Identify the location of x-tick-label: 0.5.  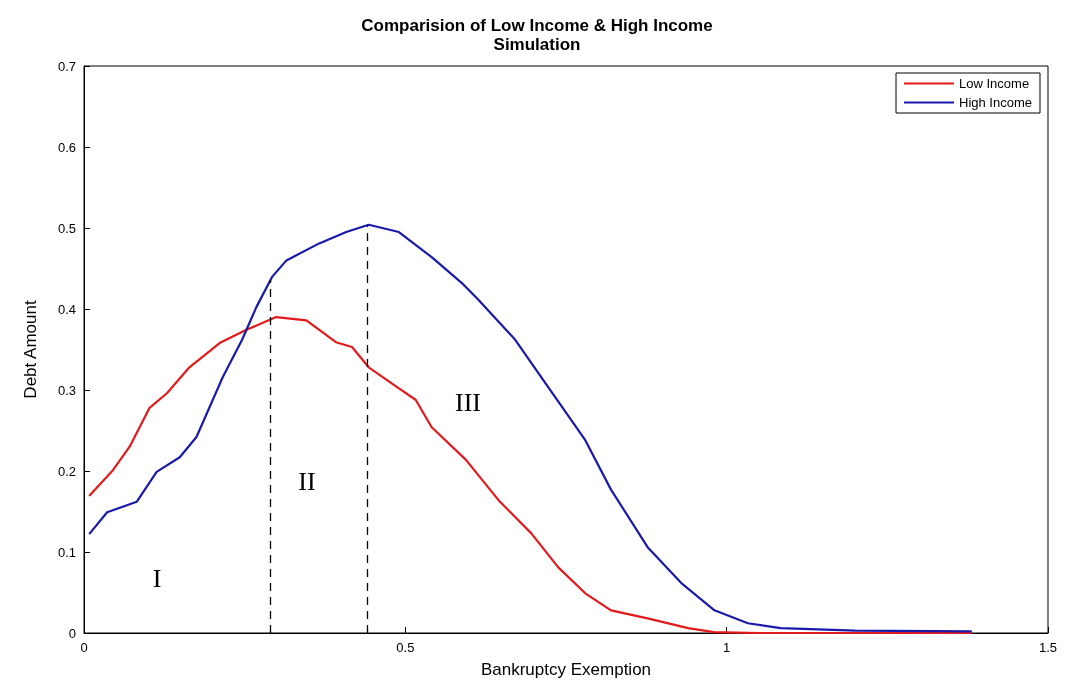
(405, 647).